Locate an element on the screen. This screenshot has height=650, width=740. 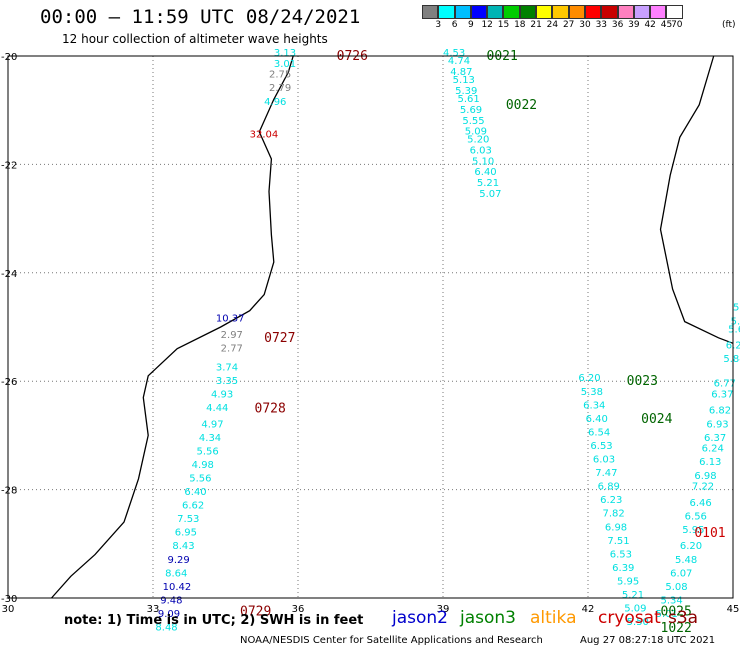
wave-height-label: 6.24 is located at coordinates (713, 449).